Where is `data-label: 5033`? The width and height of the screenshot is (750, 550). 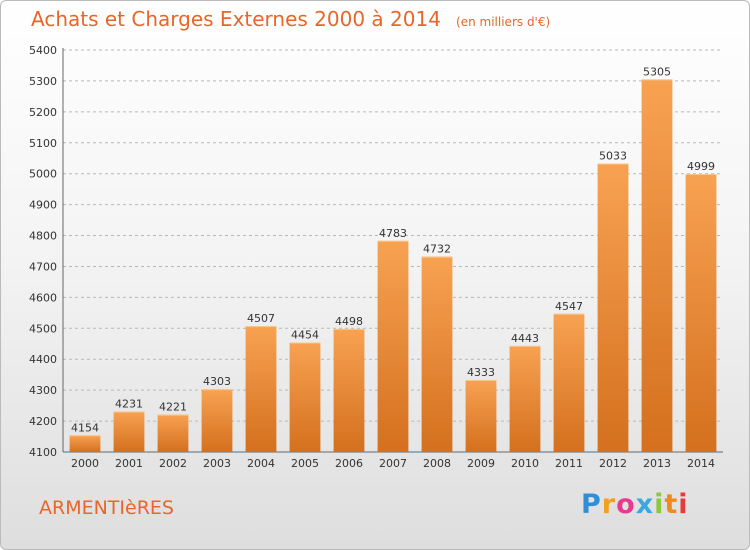 data-label: 5033 is located at coordinates (613, 155).